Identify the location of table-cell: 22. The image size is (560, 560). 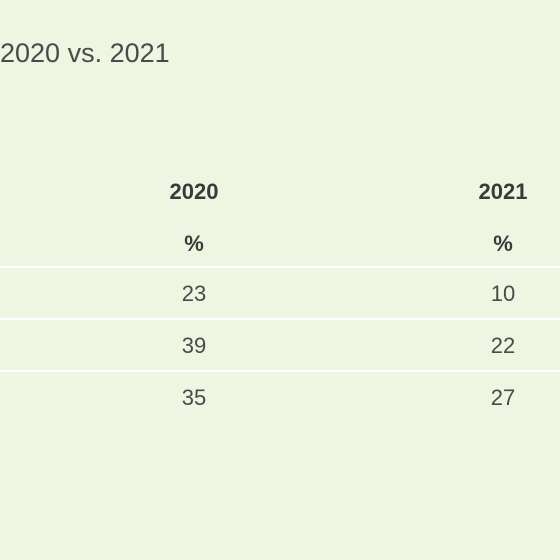
(503, 345).